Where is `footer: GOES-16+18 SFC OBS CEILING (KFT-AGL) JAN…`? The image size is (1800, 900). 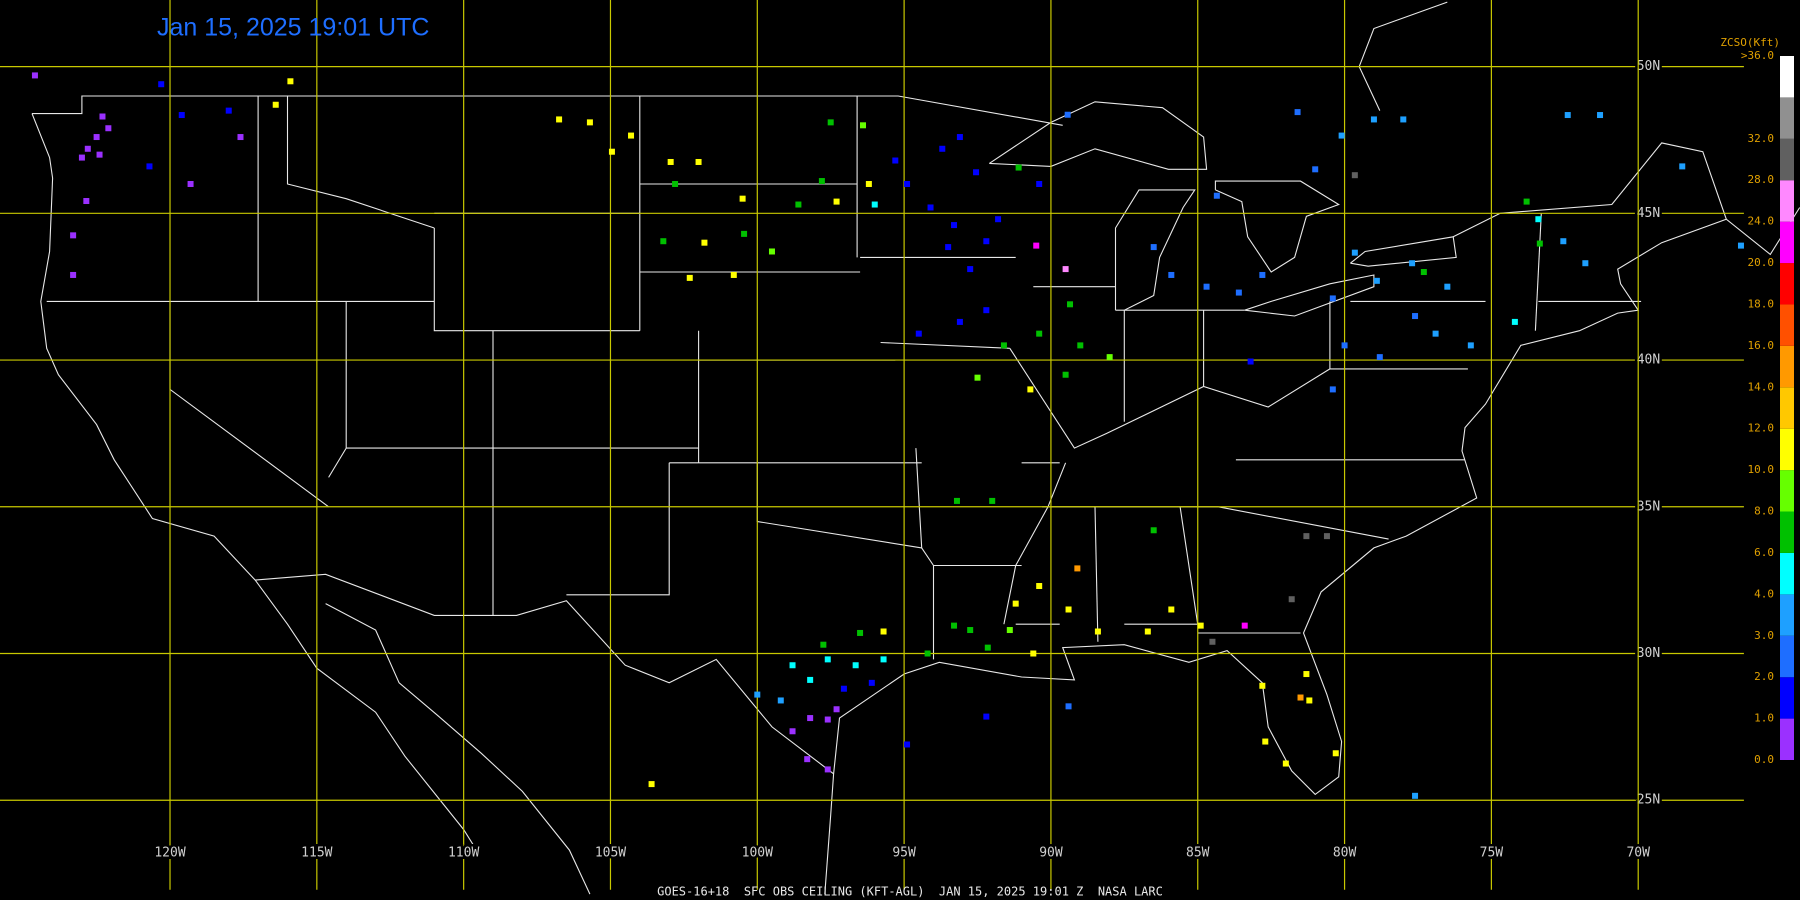
footer: GOES-16+18 SFC OBS CEILING (KFT-AGL) JAN… is located at coordinates (910, 892).